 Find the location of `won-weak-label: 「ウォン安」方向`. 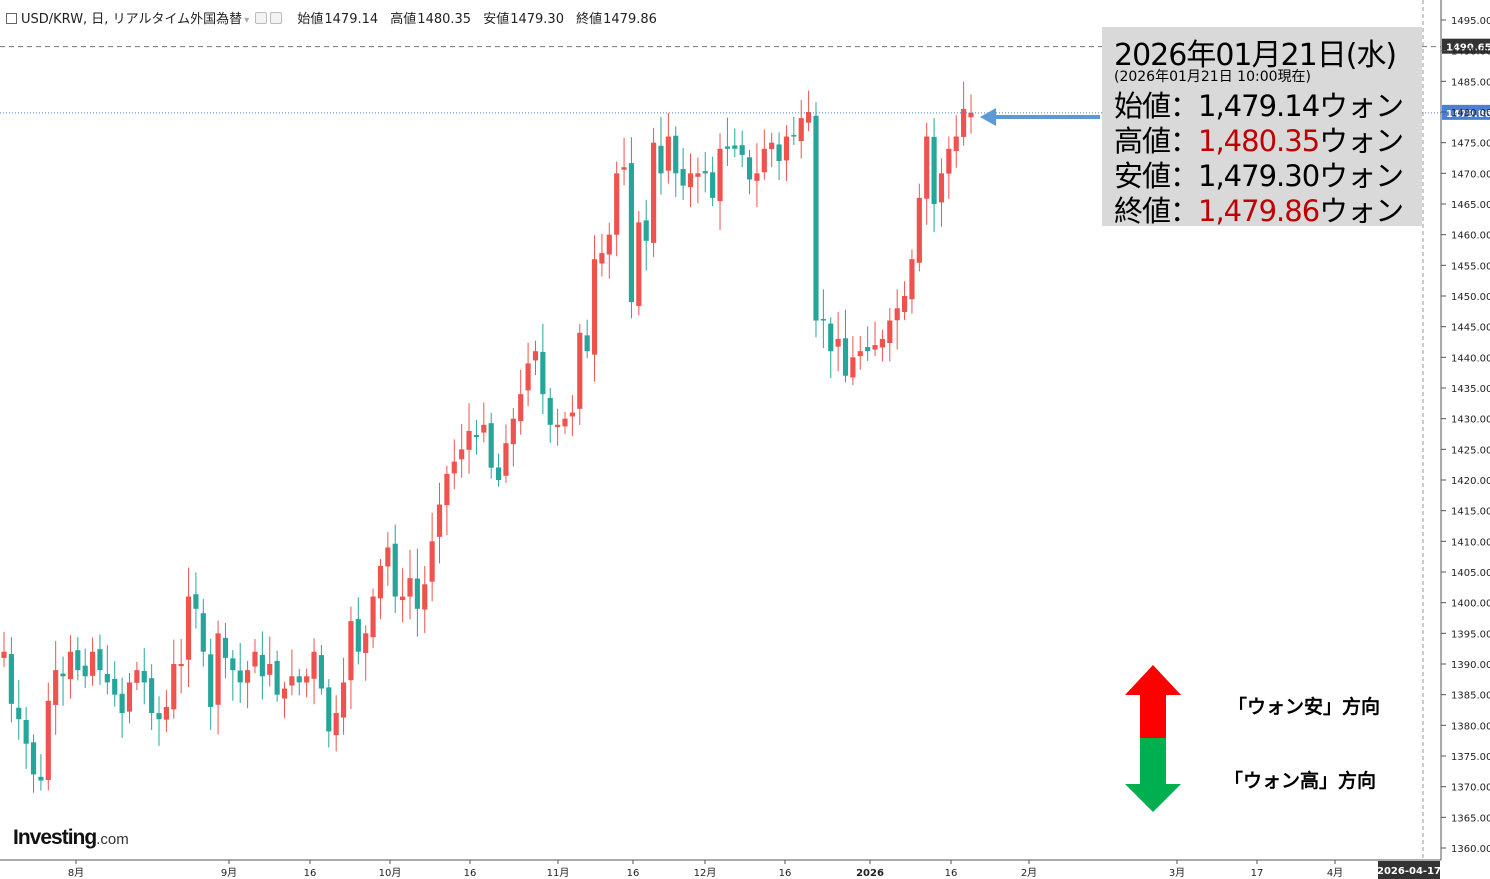

won-weak-label: 「ウォン安」方向 is located at coordinates (1304, 707).